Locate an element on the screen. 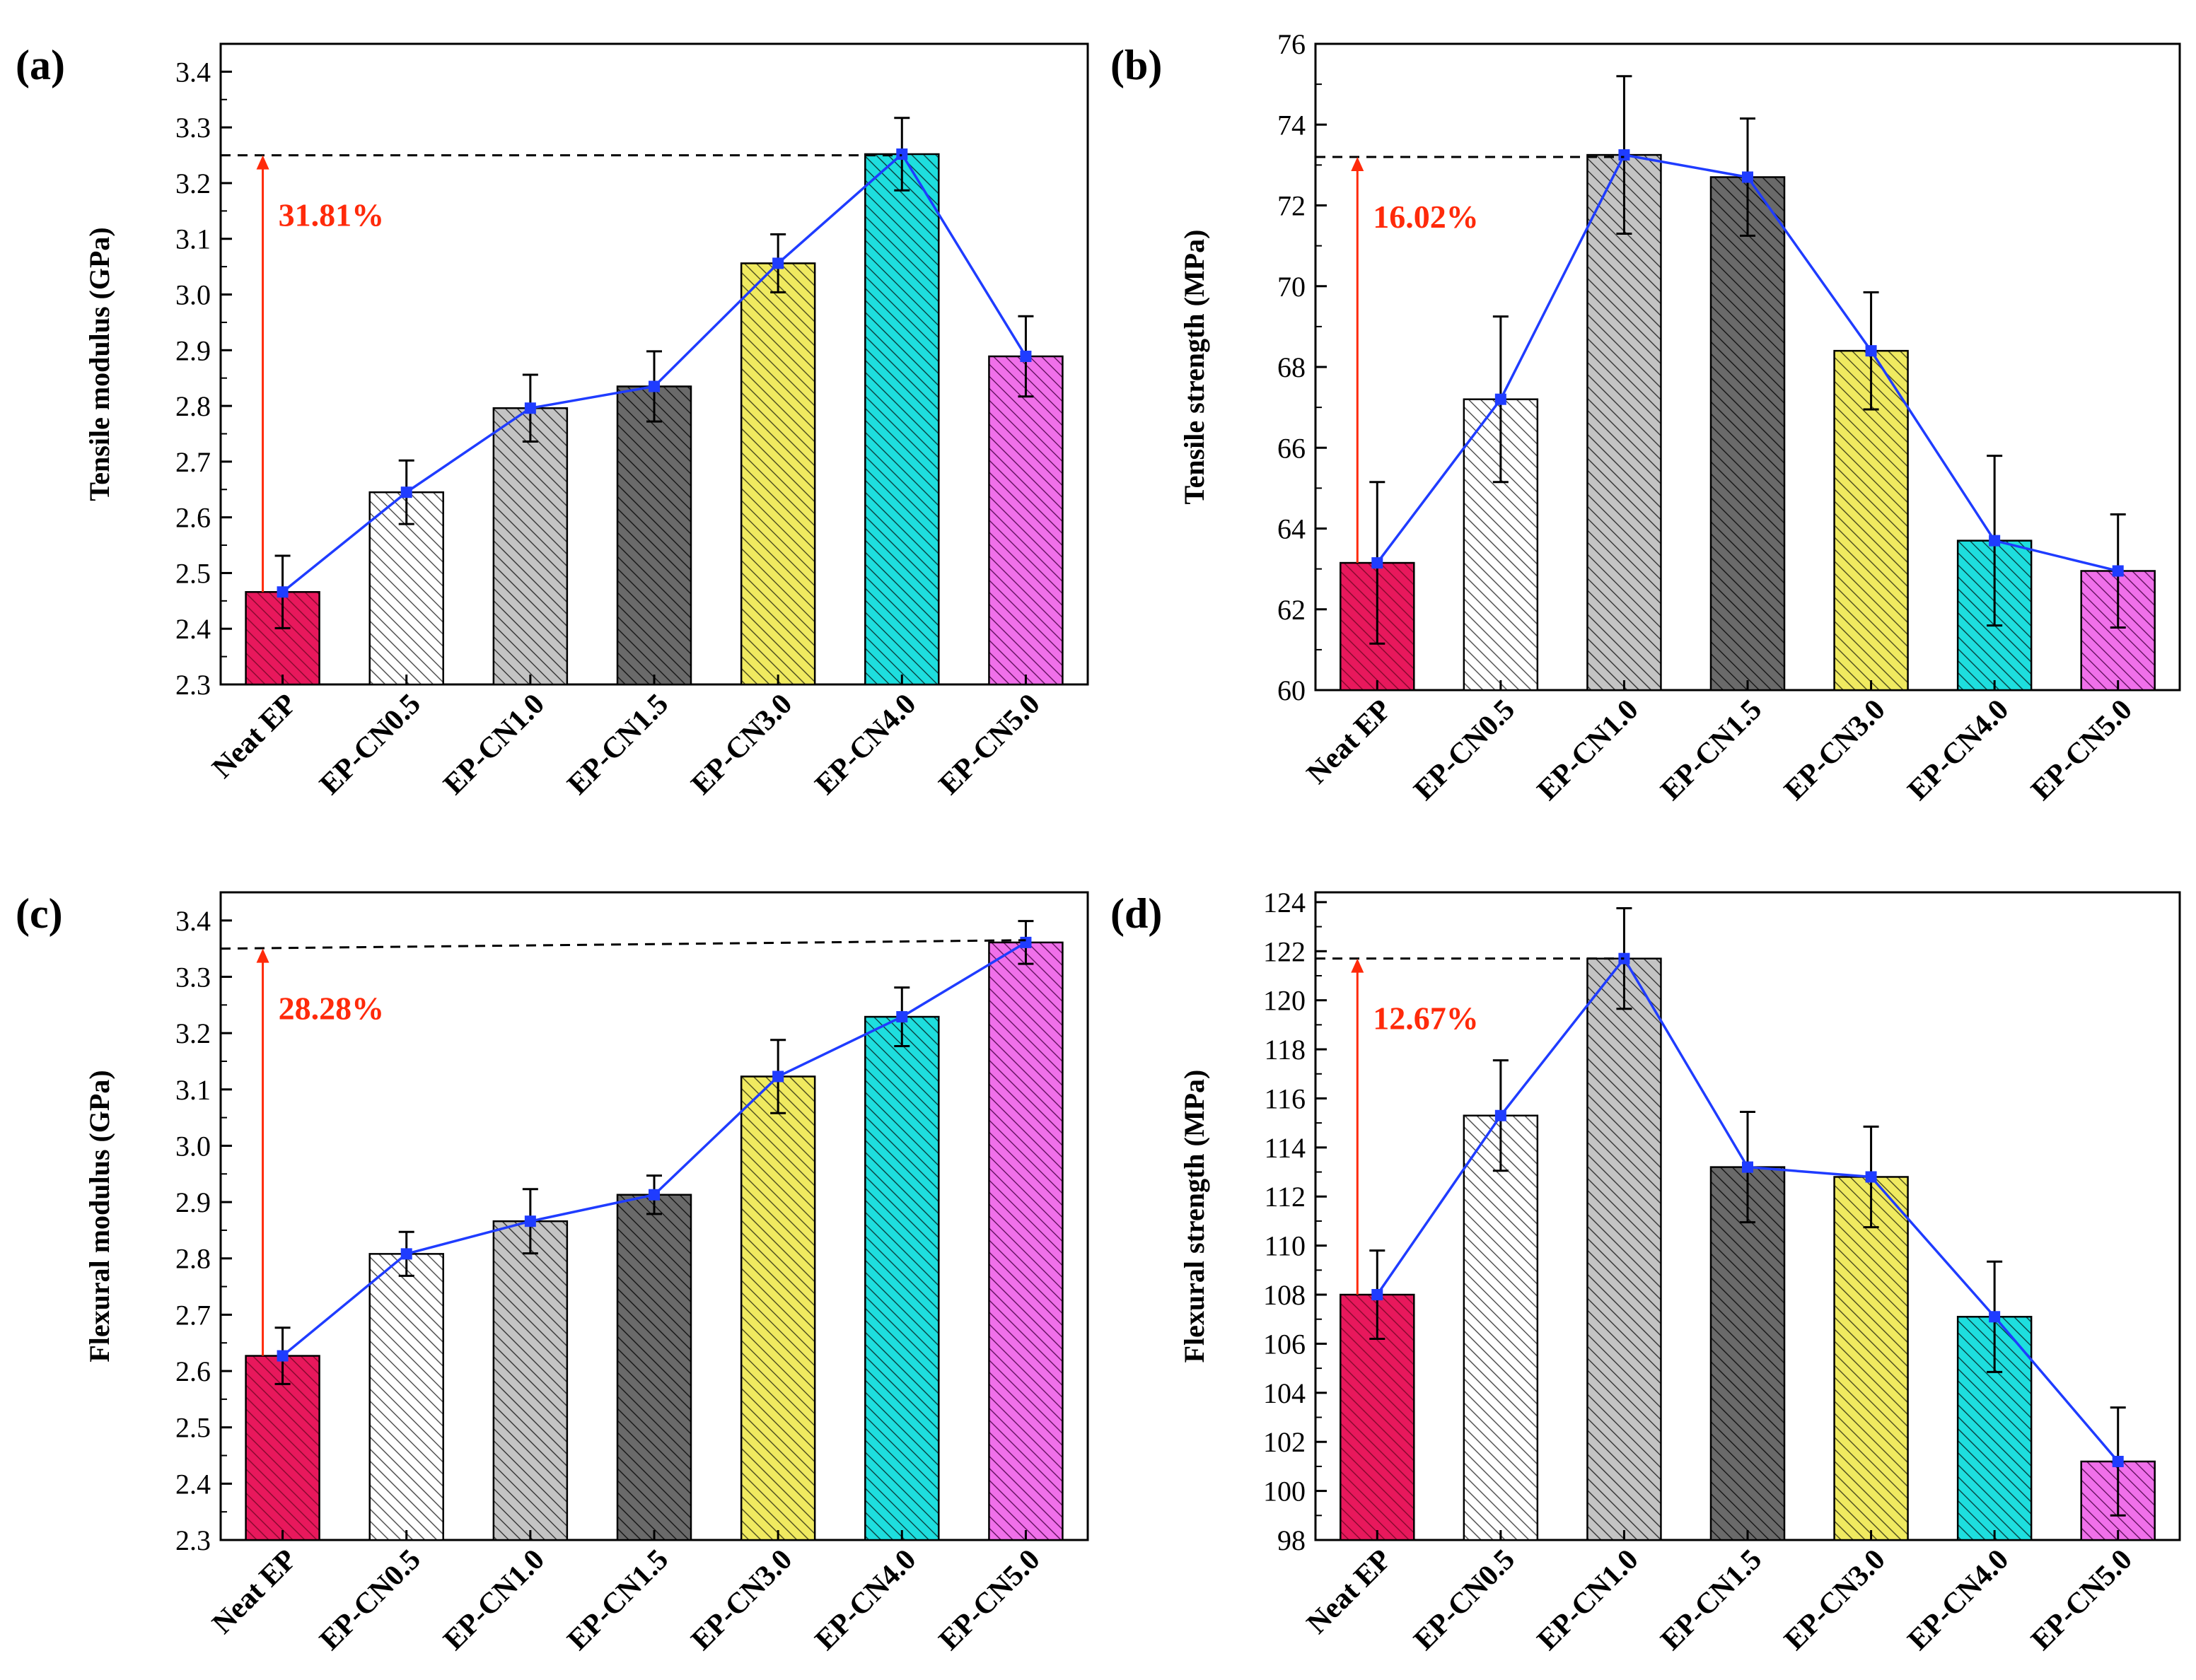  y-axis-label: Tensile strength (MPa) is located at coordinates (1194, 367).